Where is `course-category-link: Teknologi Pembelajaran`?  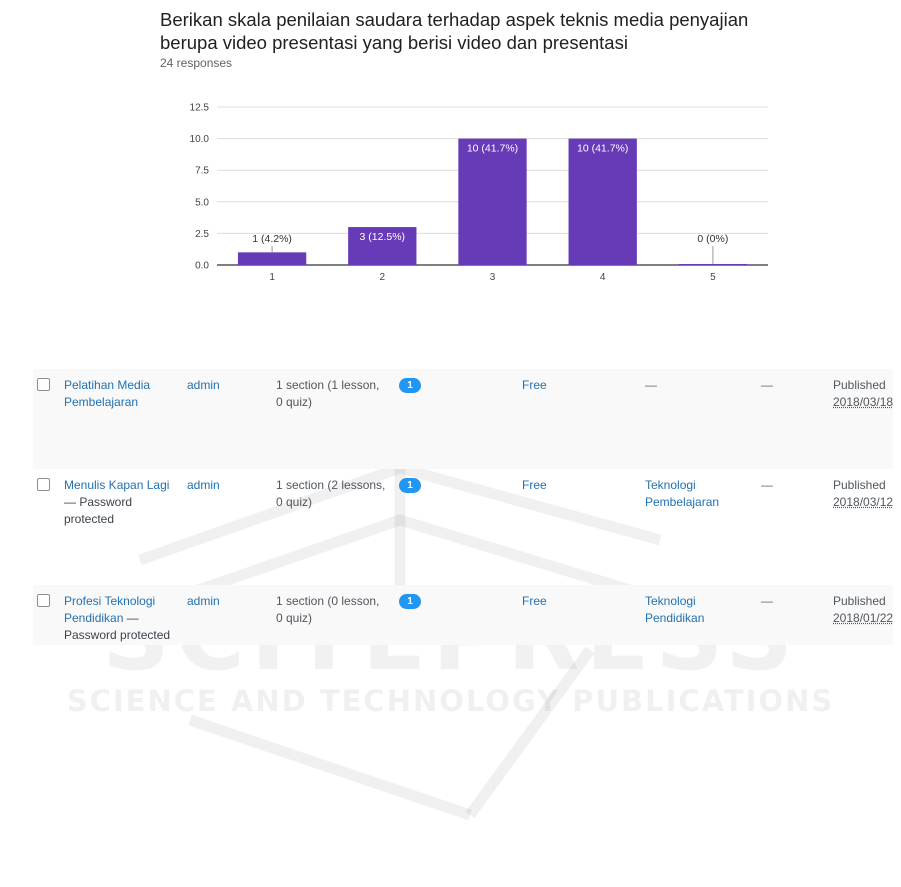
course-category-link: Teknologi Pembelajaran is located at coordinates (682, 493).